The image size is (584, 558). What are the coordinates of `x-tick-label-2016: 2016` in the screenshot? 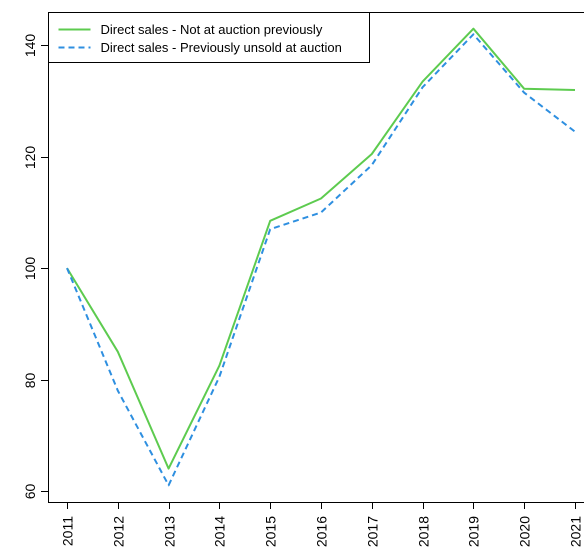 It's located at (322, 531).